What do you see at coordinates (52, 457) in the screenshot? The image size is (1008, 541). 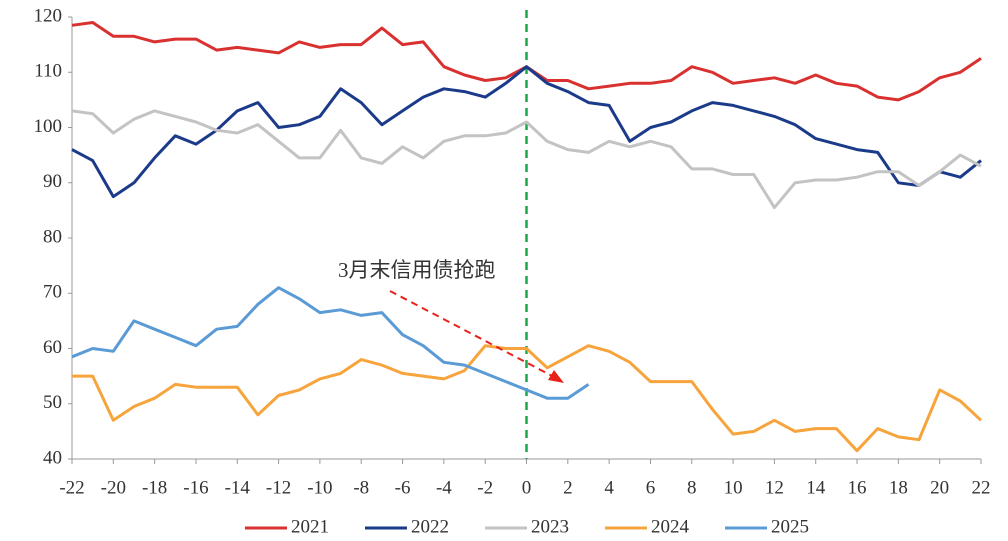 I see `y-tick-label: 40` at bounding box center [52, 457].